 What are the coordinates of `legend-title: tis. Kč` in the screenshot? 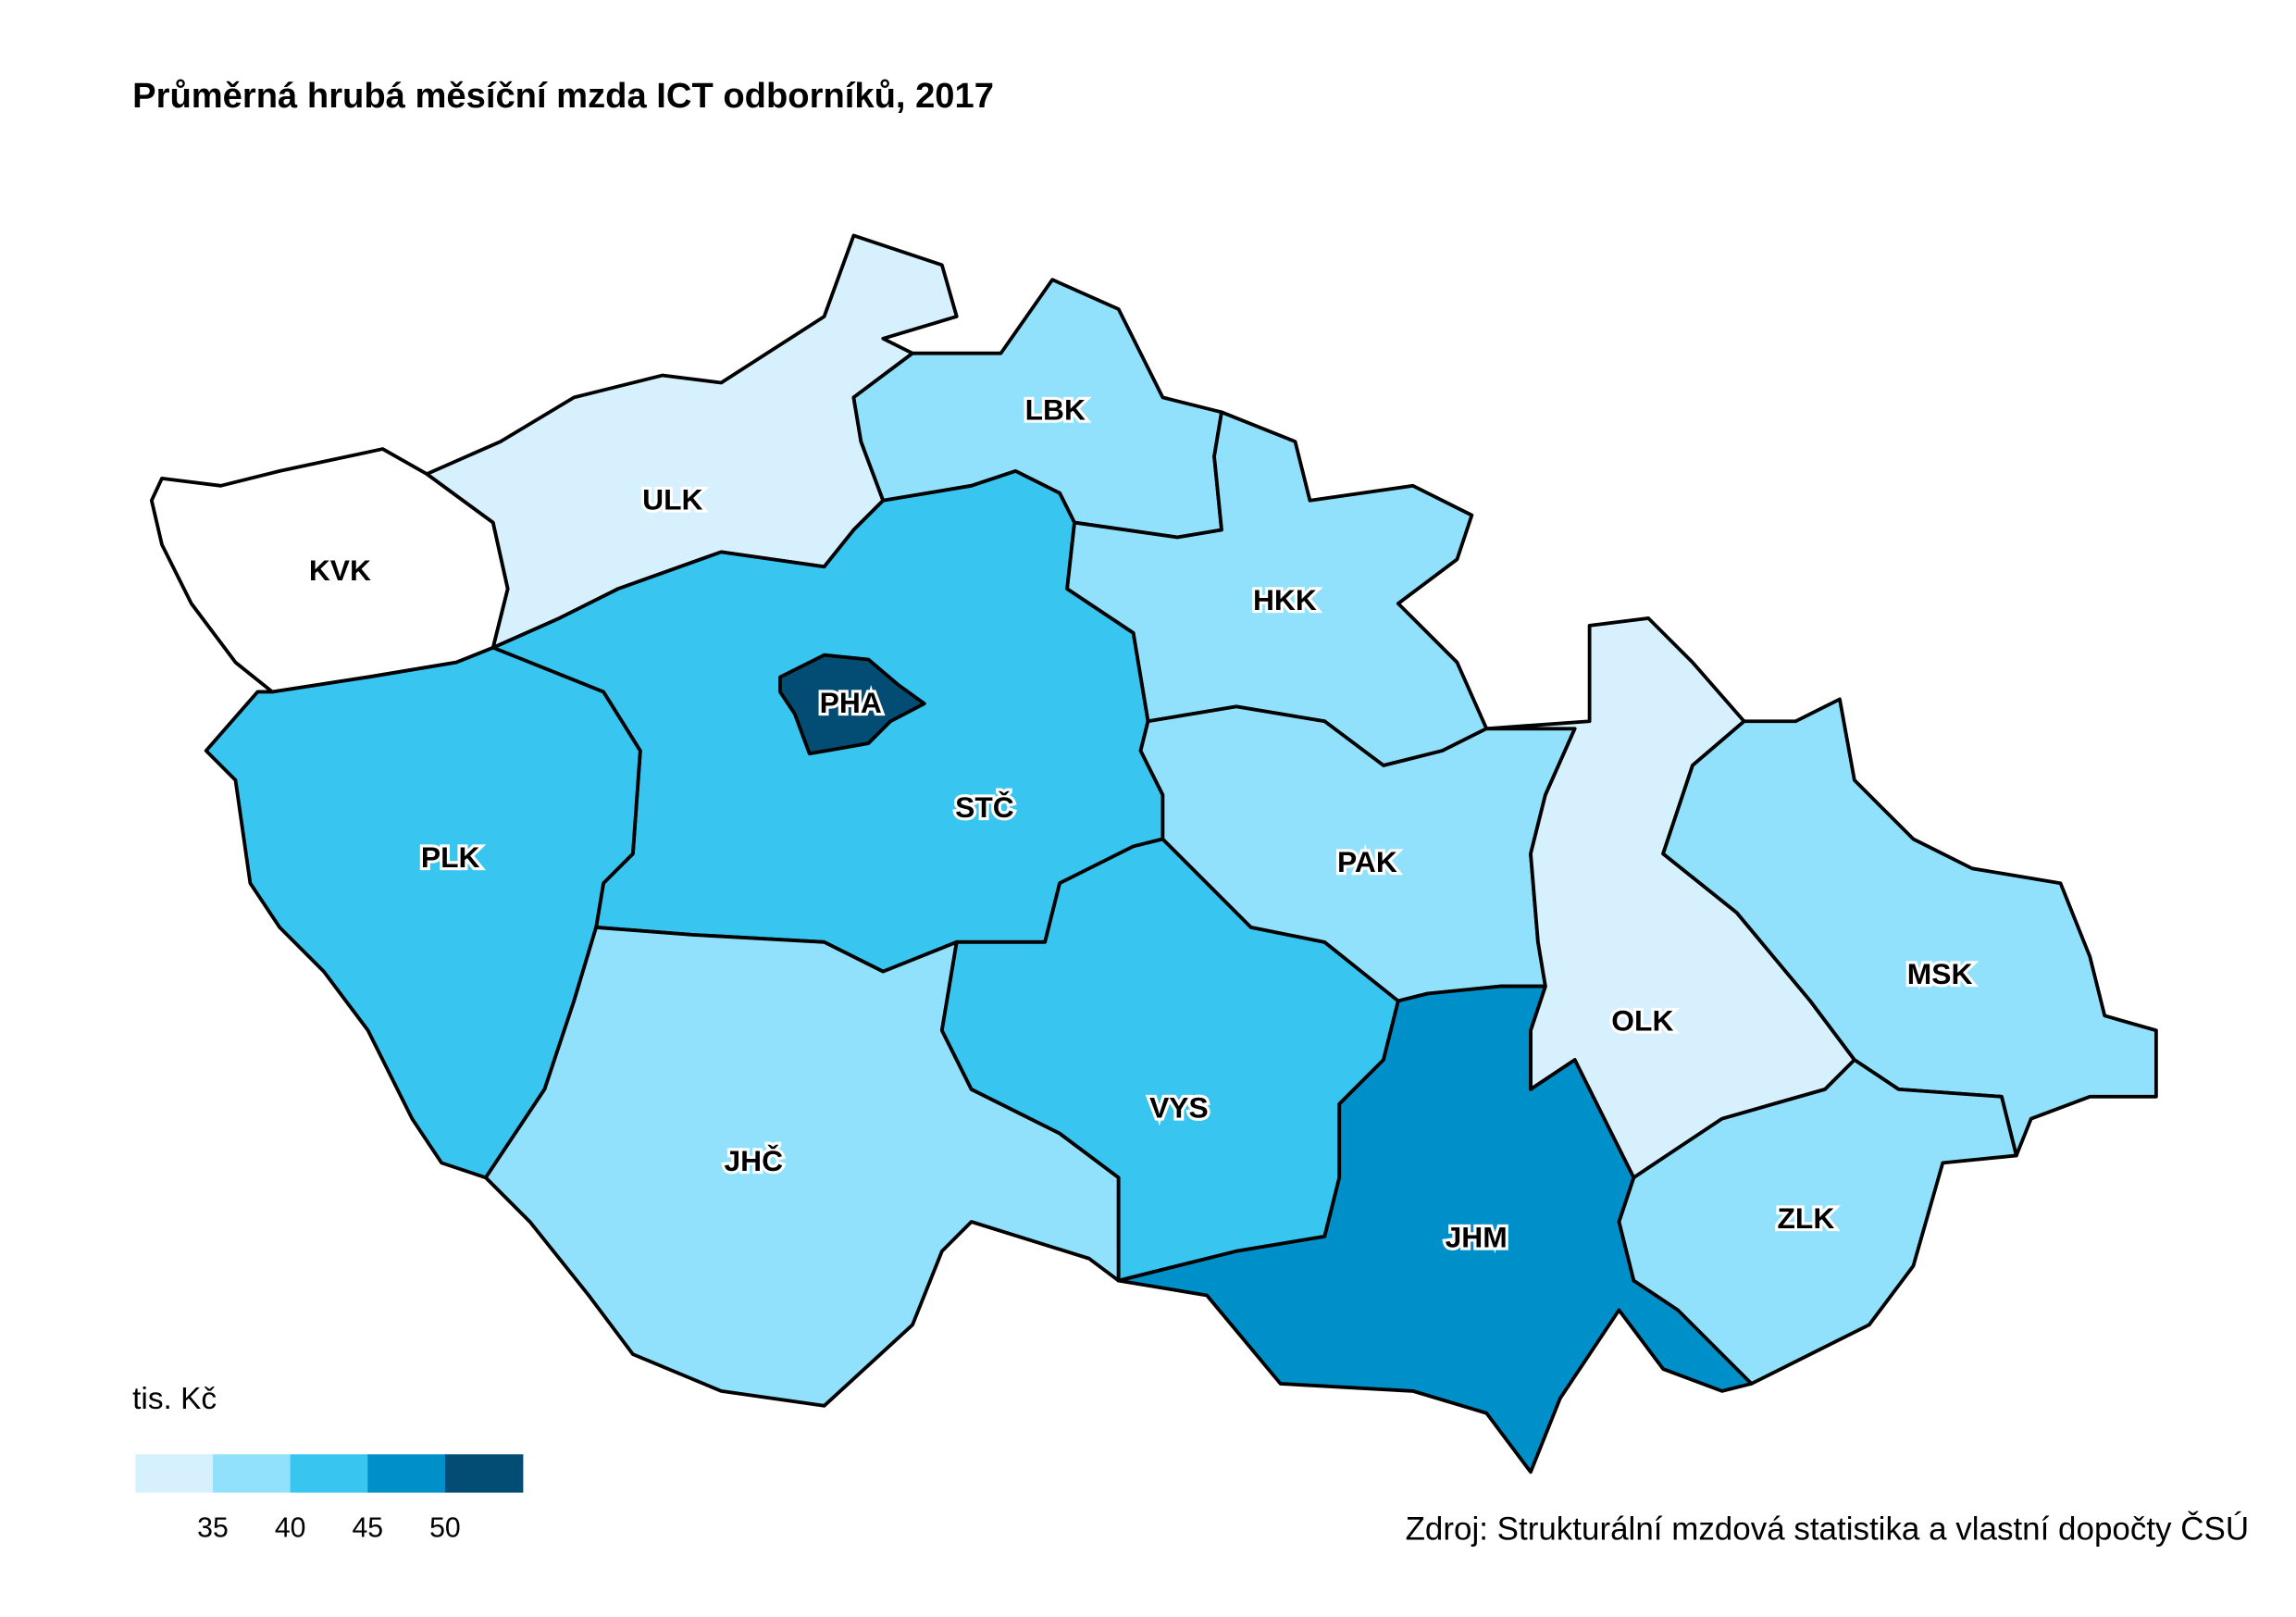 It's located at (174, 1399).